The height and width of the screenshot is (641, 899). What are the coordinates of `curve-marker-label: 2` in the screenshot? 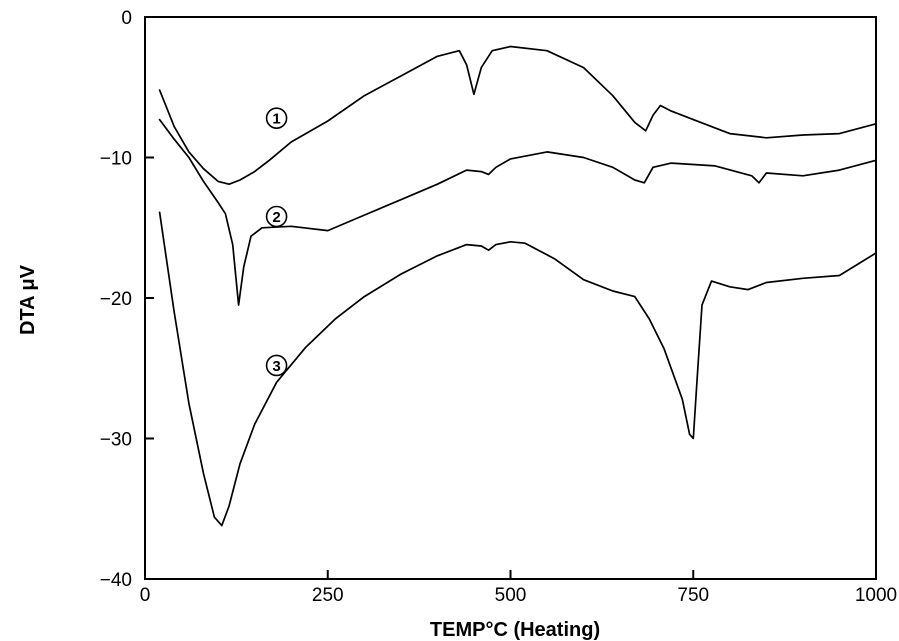 It's located at (276, 217).